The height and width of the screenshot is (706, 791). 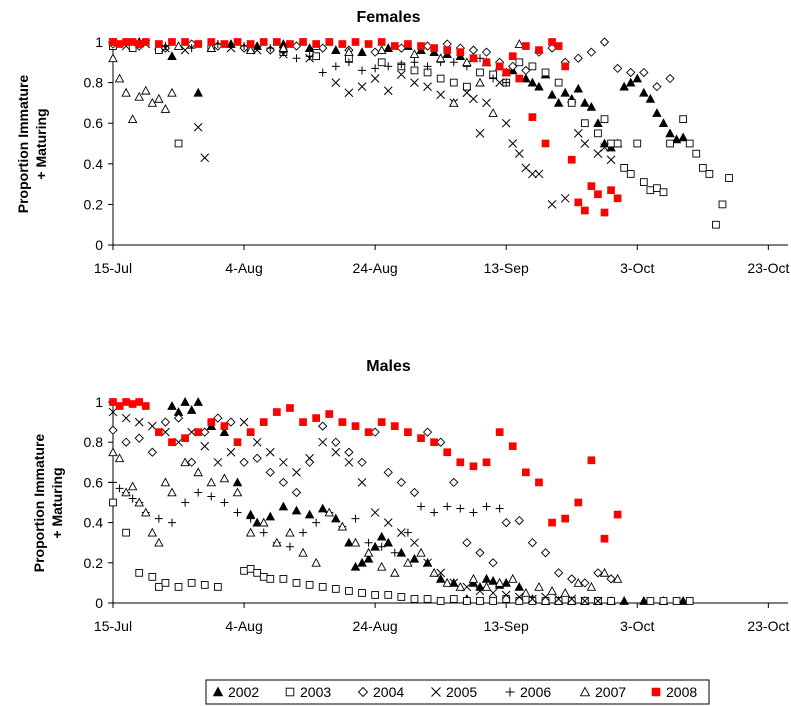 What do you see at coordinates (365, 522) in the screenshot?
I see `series-2007` at bounding box center [365, 522].